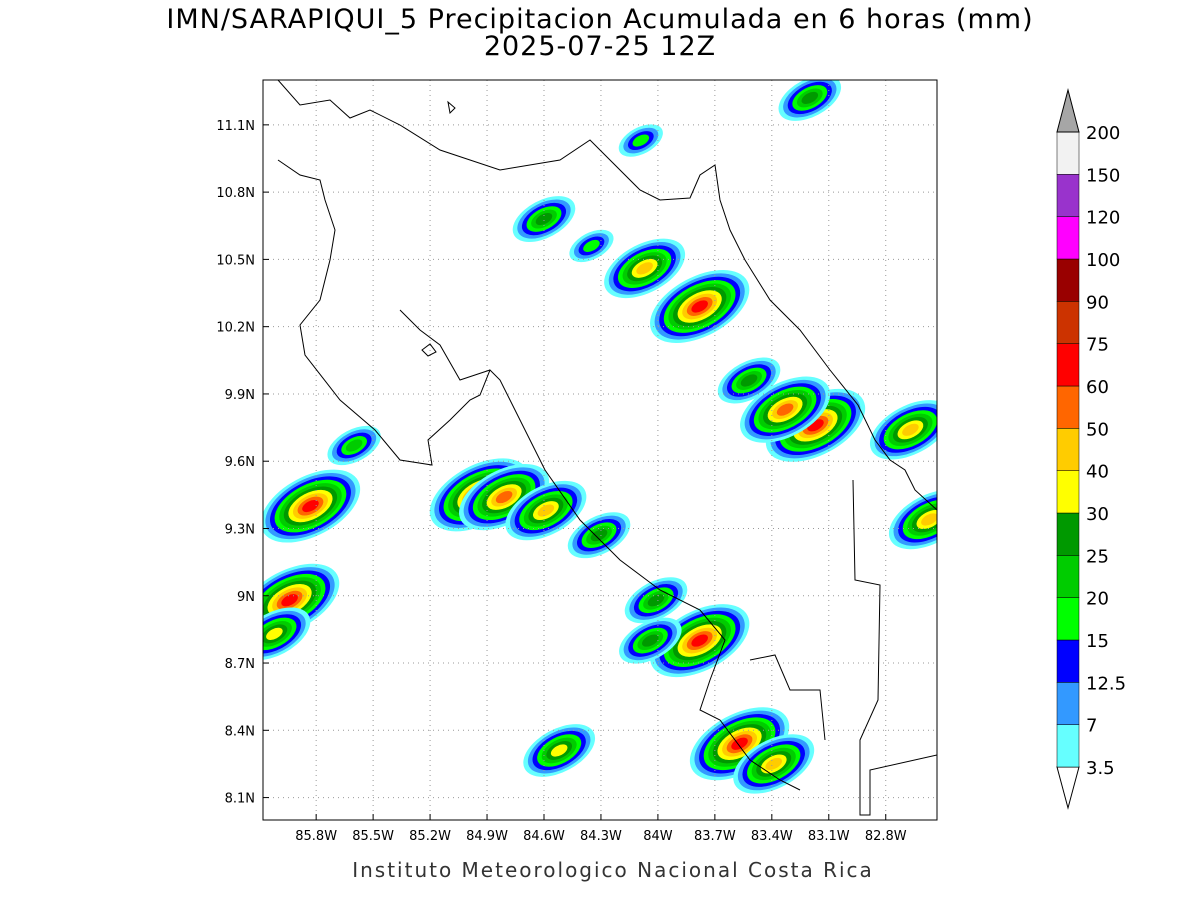 The width and height of the screenshot is (1200, 900). I want to click on colorbar-label: 15, so click(1097, 641).